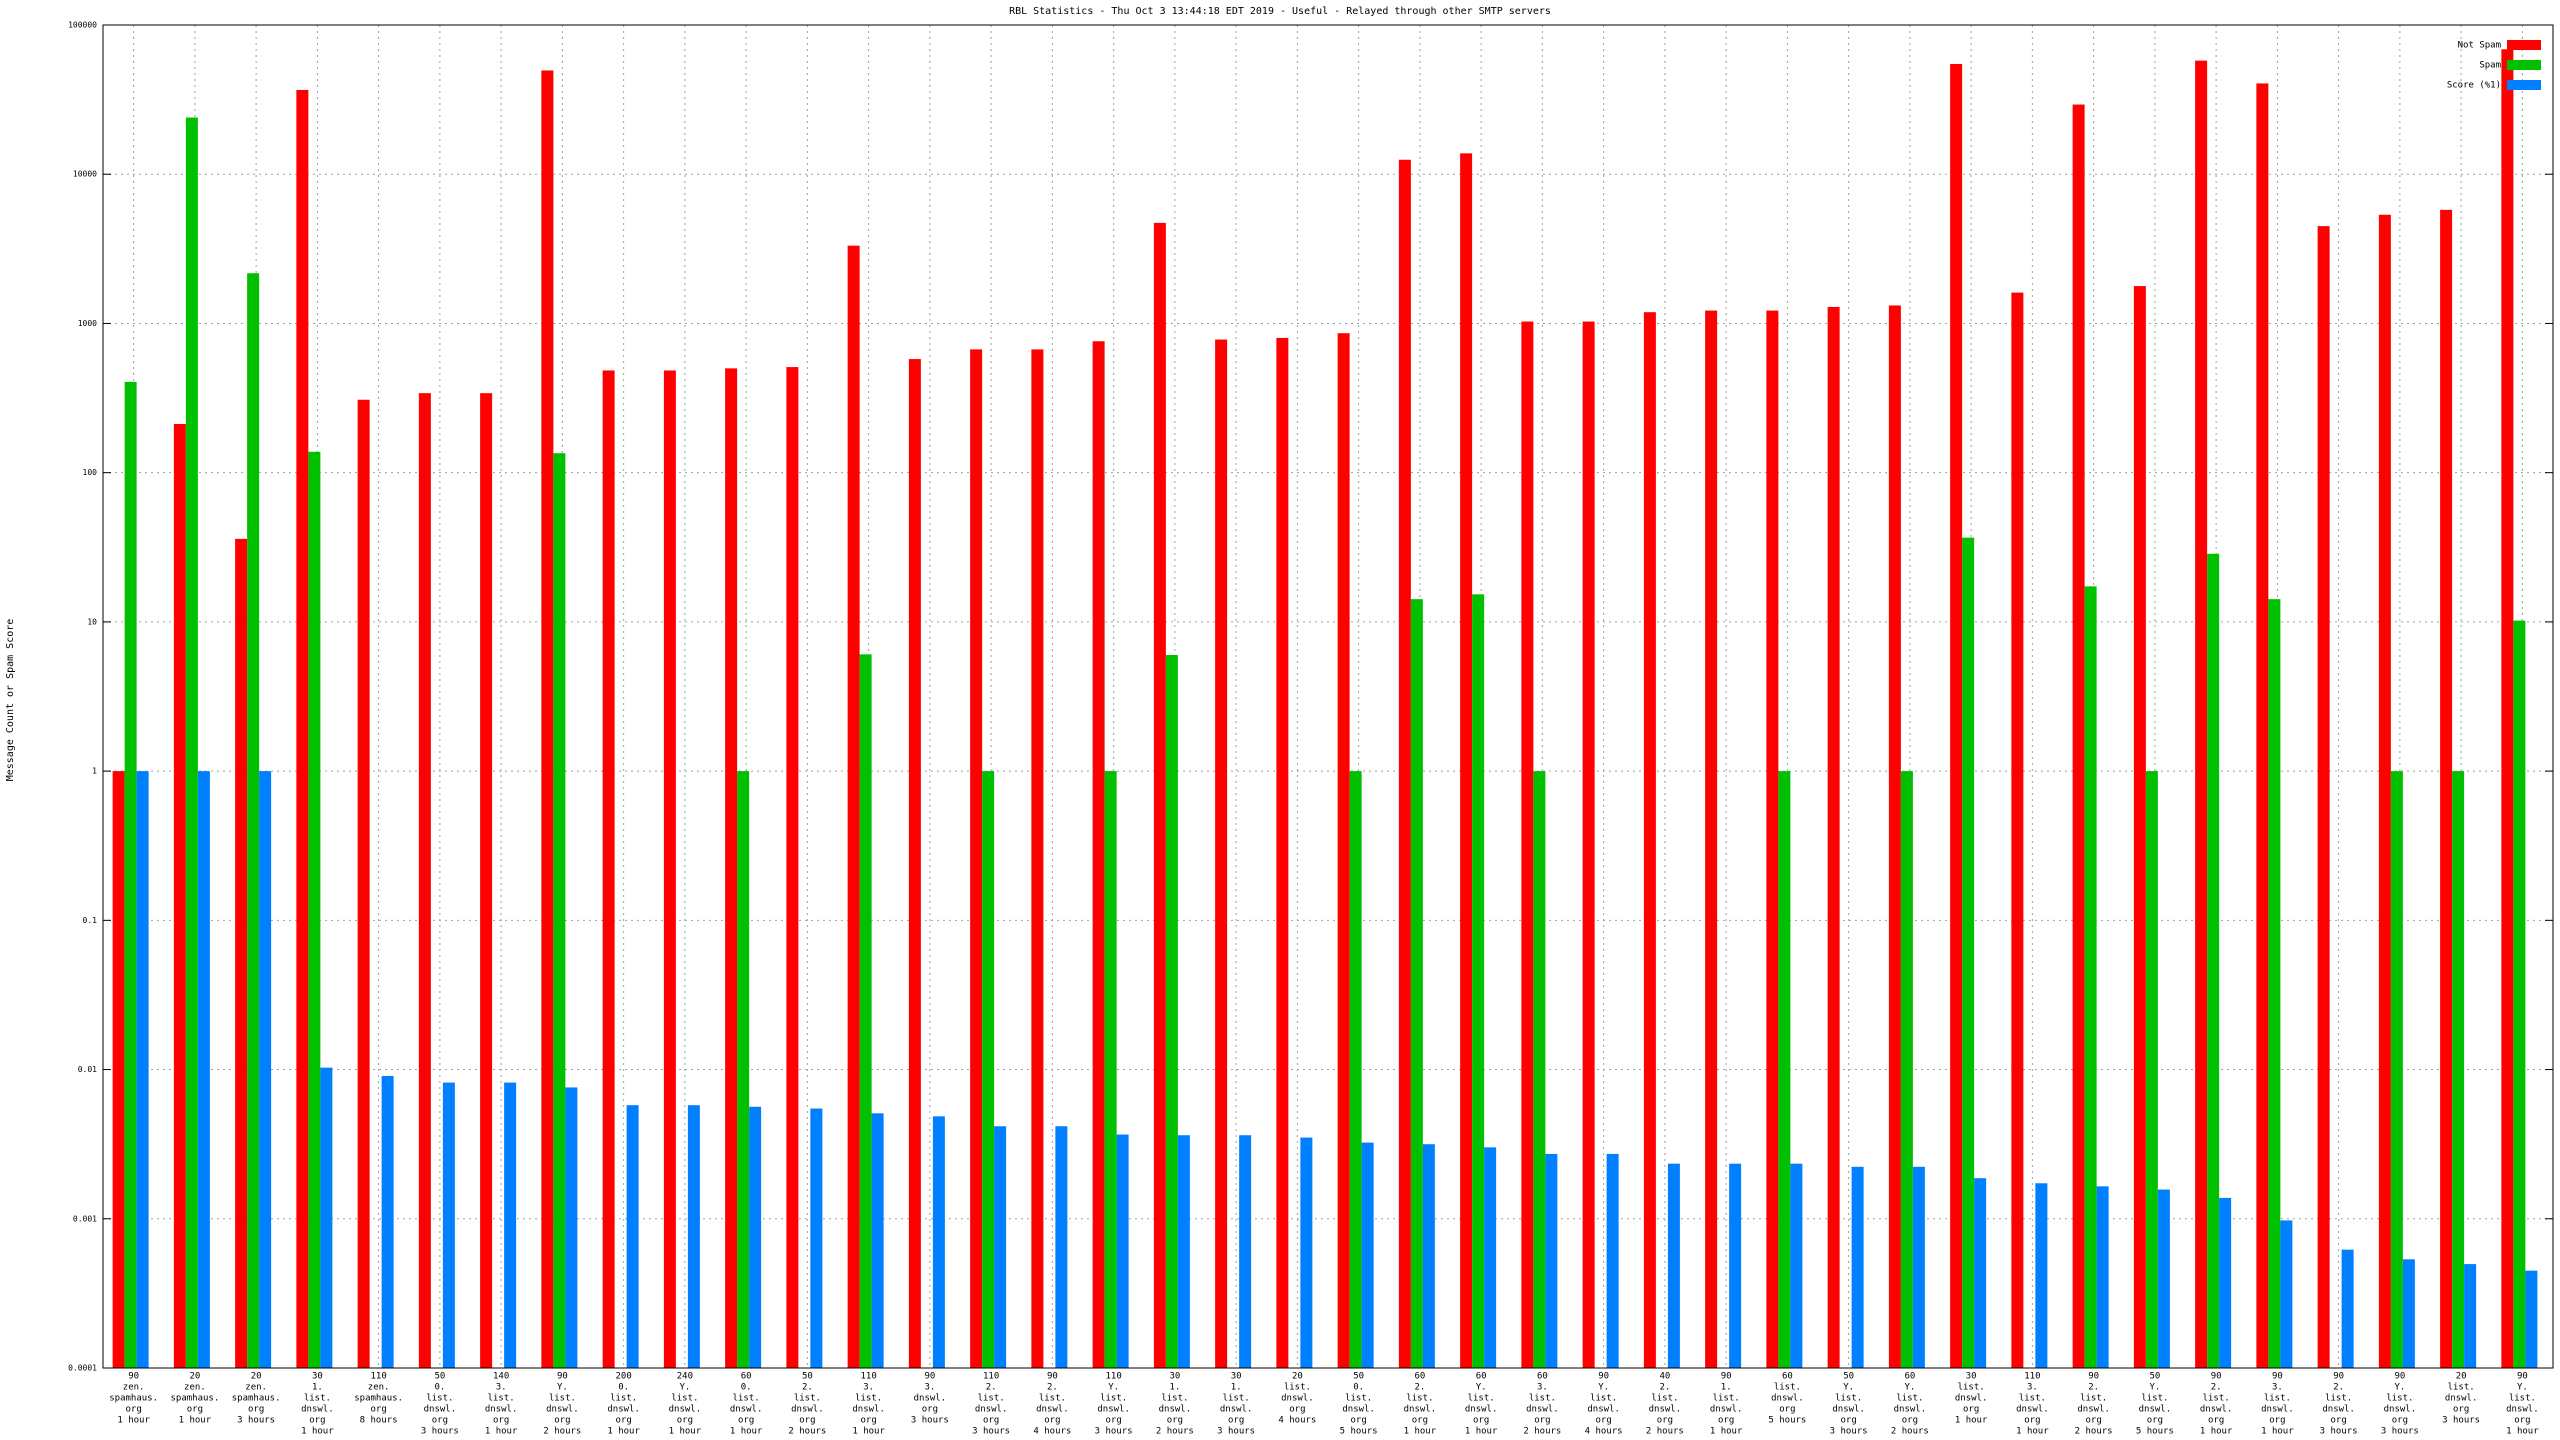  Describe the element at coordinates (1604, 1432) in the screenshot. I see `x-tick-label: 4 hours` at that location.